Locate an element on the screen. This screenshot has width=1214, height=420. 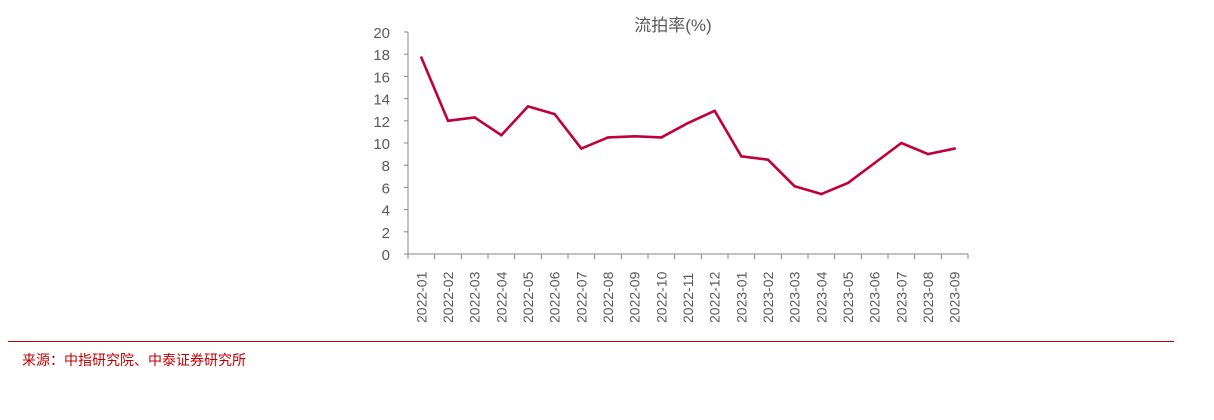
x-tick-label: 2023-03 is located at coordinates (795, 297).